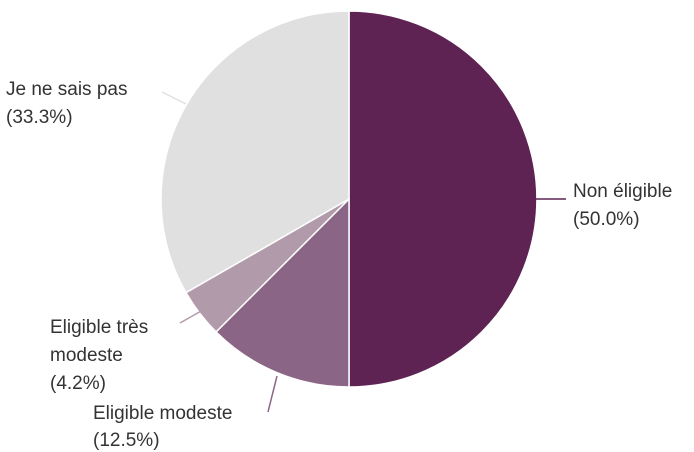 Image resolution: width=694 pixels, height=452 pixels. What do you see at coordinates (39, 117) in the screenshot?
I see `percent-je-ne-sais-pas: (33.3%)` at bounding box center [39, 117].